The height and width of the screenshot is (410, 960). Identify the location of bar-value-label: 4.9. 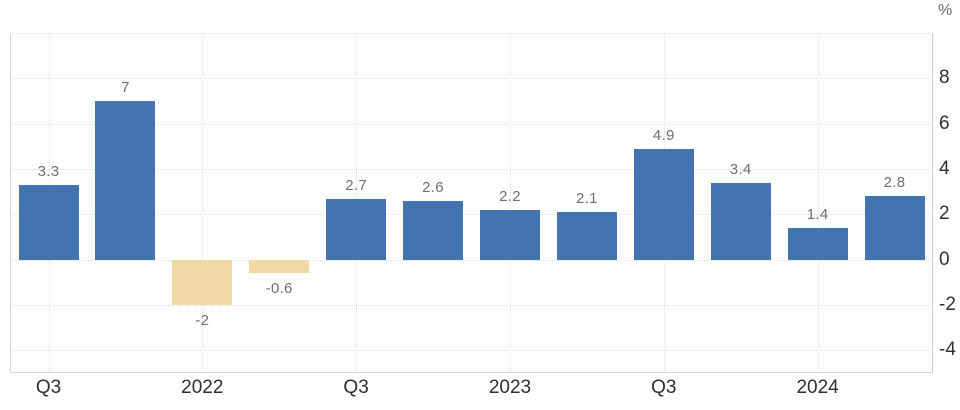
(663, 135).